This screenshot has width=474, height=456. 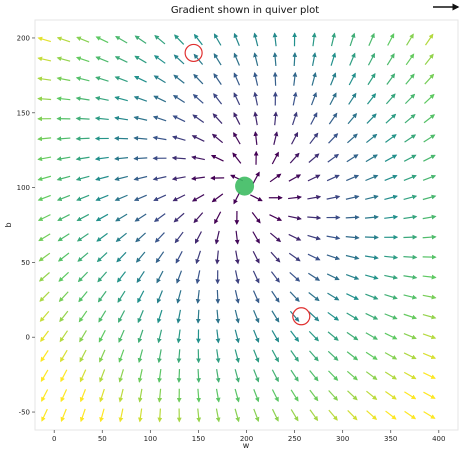 I want to click on y-tick-label: 0, so click(x=28, y=338).